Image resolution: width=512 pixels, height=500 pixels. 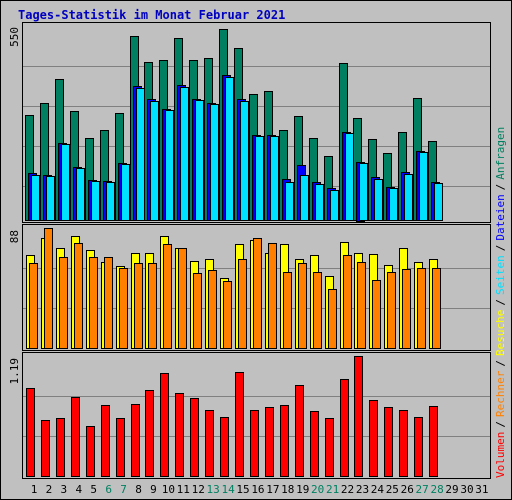 I want to click on x-tick-label: 24, so click(x=378, y=489).